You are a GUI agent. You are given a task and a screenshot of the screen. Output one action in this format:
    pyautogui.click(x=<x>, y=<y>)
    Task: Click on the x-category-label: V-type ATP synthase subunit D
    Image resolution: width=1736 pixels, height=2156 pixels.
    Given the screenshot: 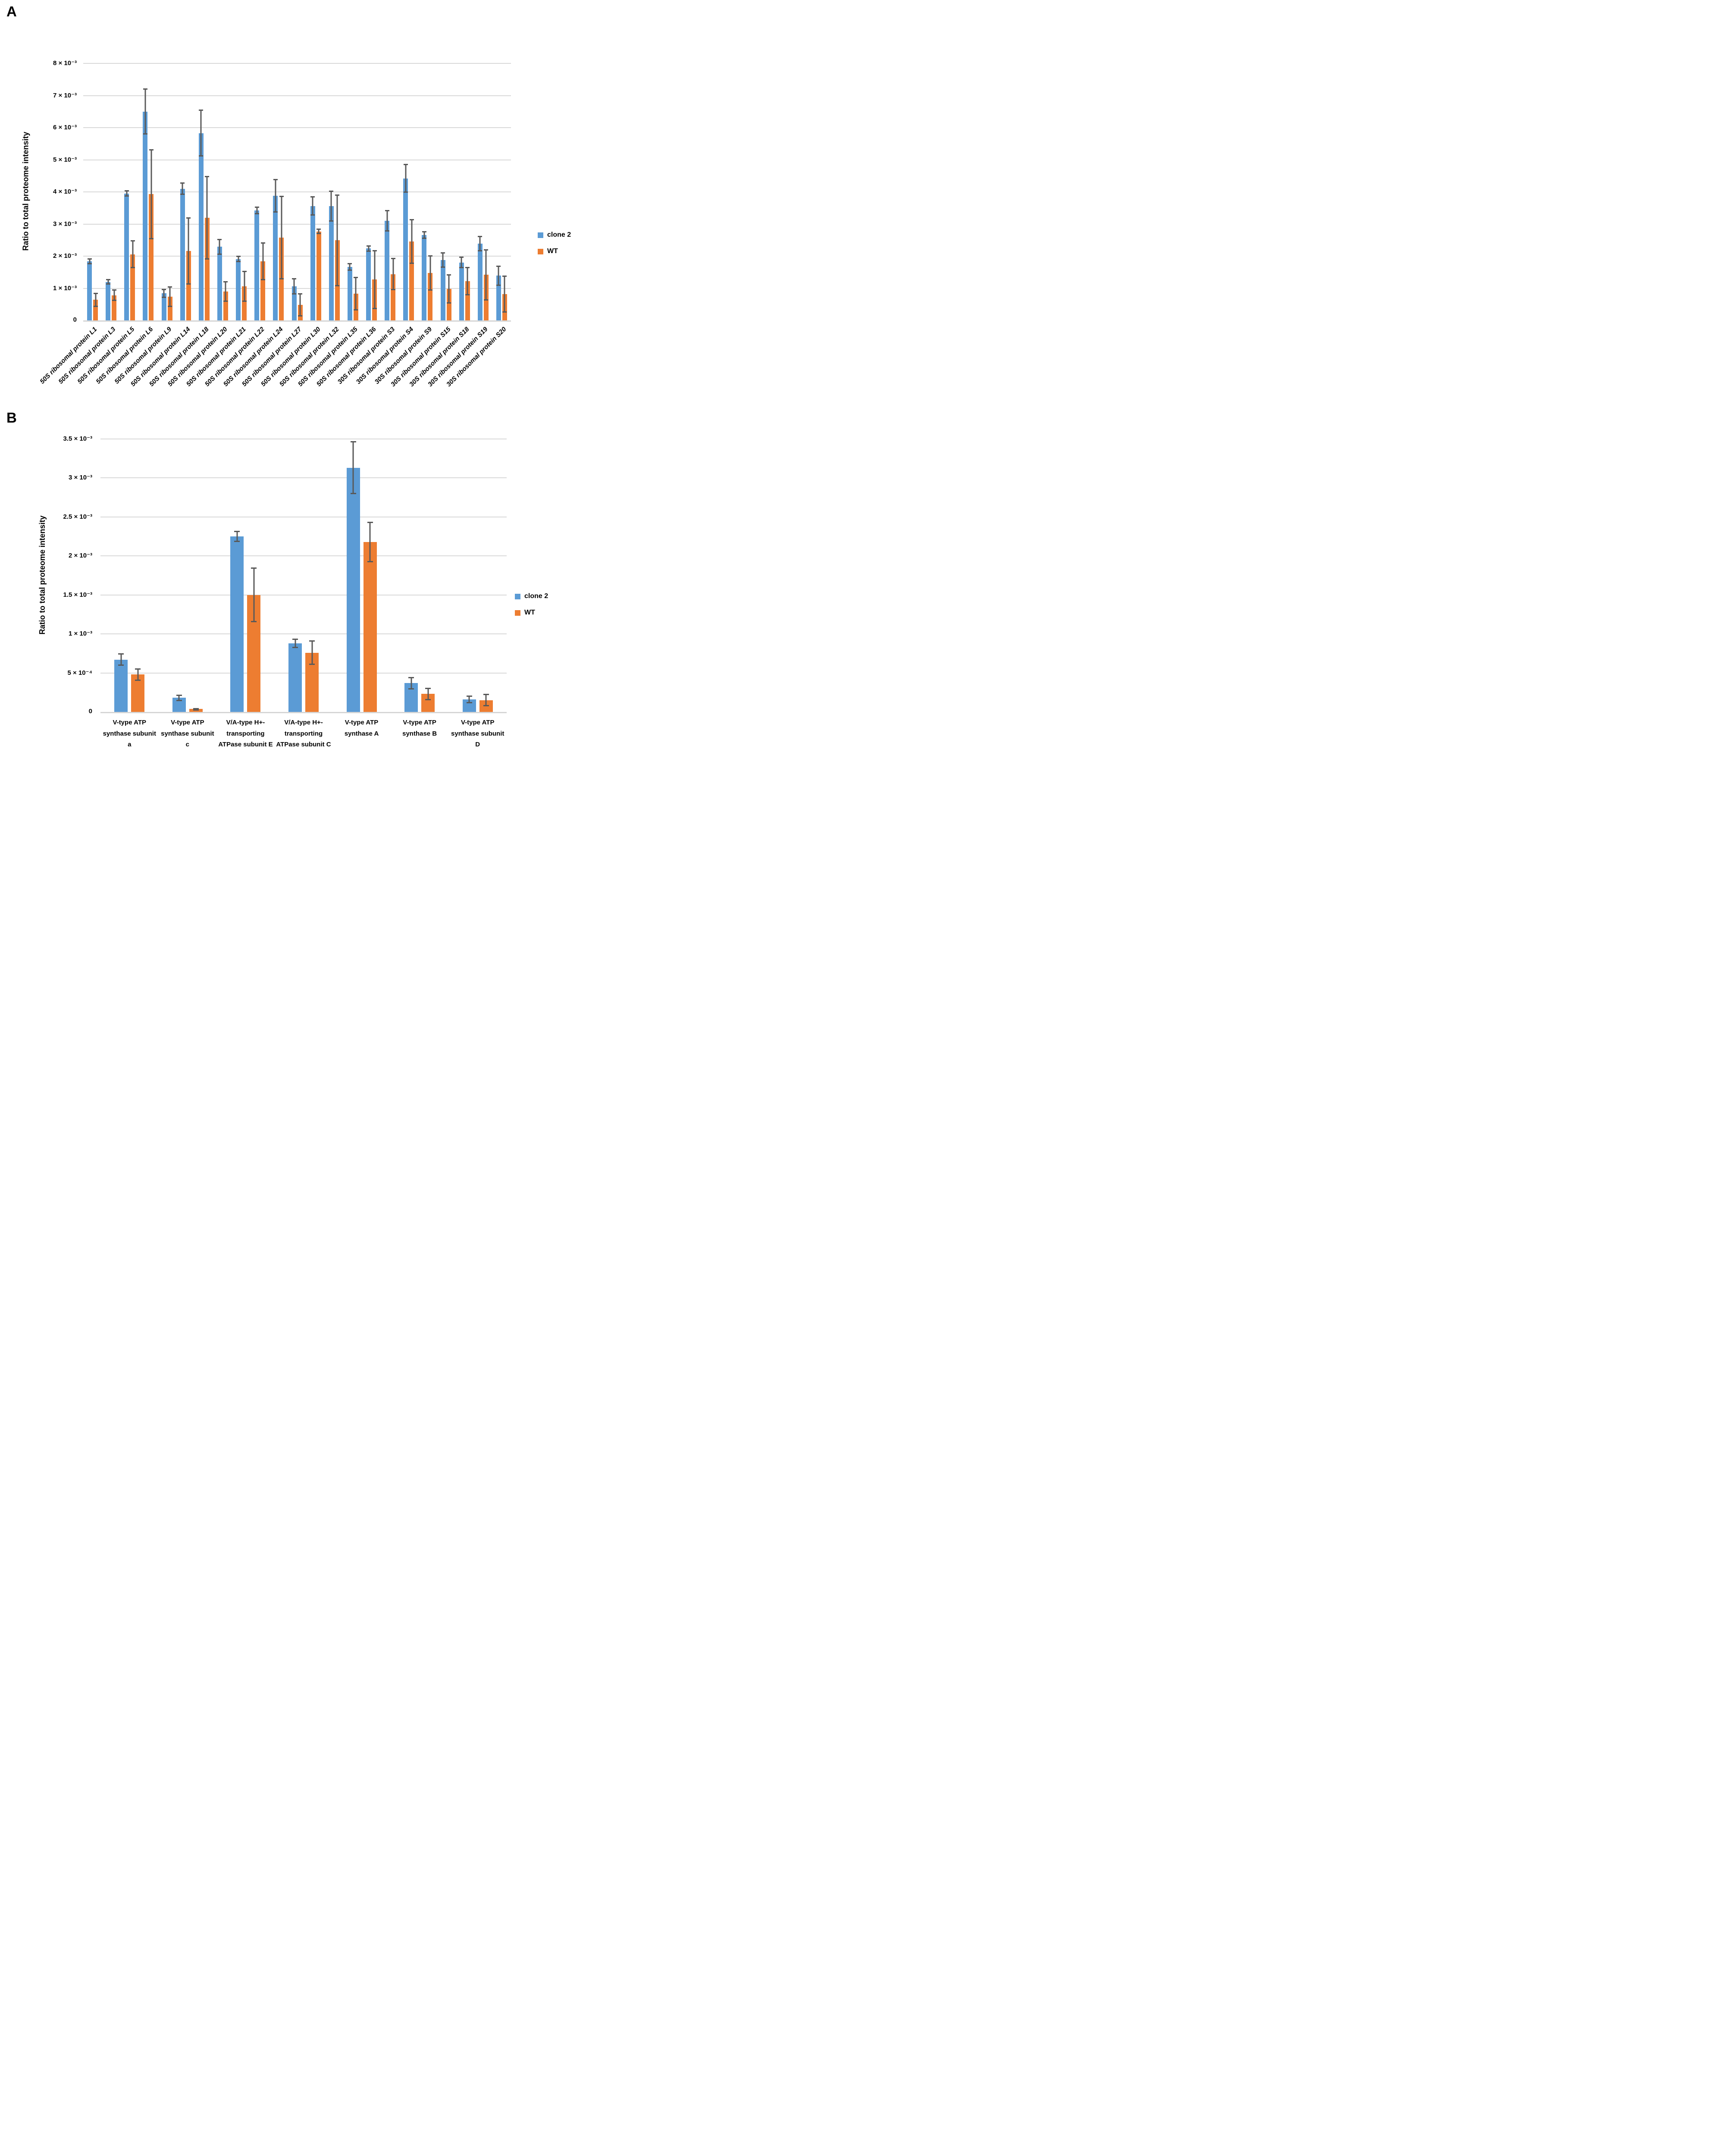 What is the action you would take?
    pyautogui.click(x=478, y=733)
    